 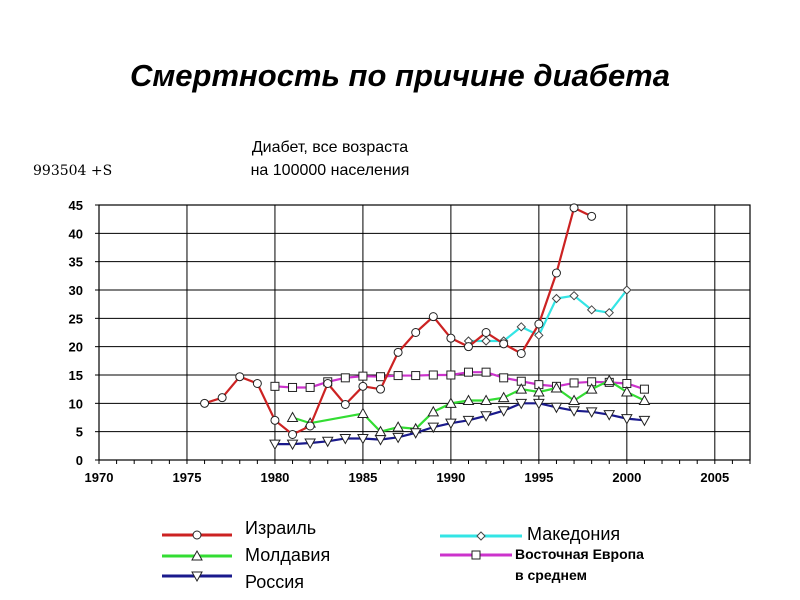 What do you see at coordinates (99, 477) in the screenshot?
I see `x-tick-label: 1970` at bounding box center [99, 477].